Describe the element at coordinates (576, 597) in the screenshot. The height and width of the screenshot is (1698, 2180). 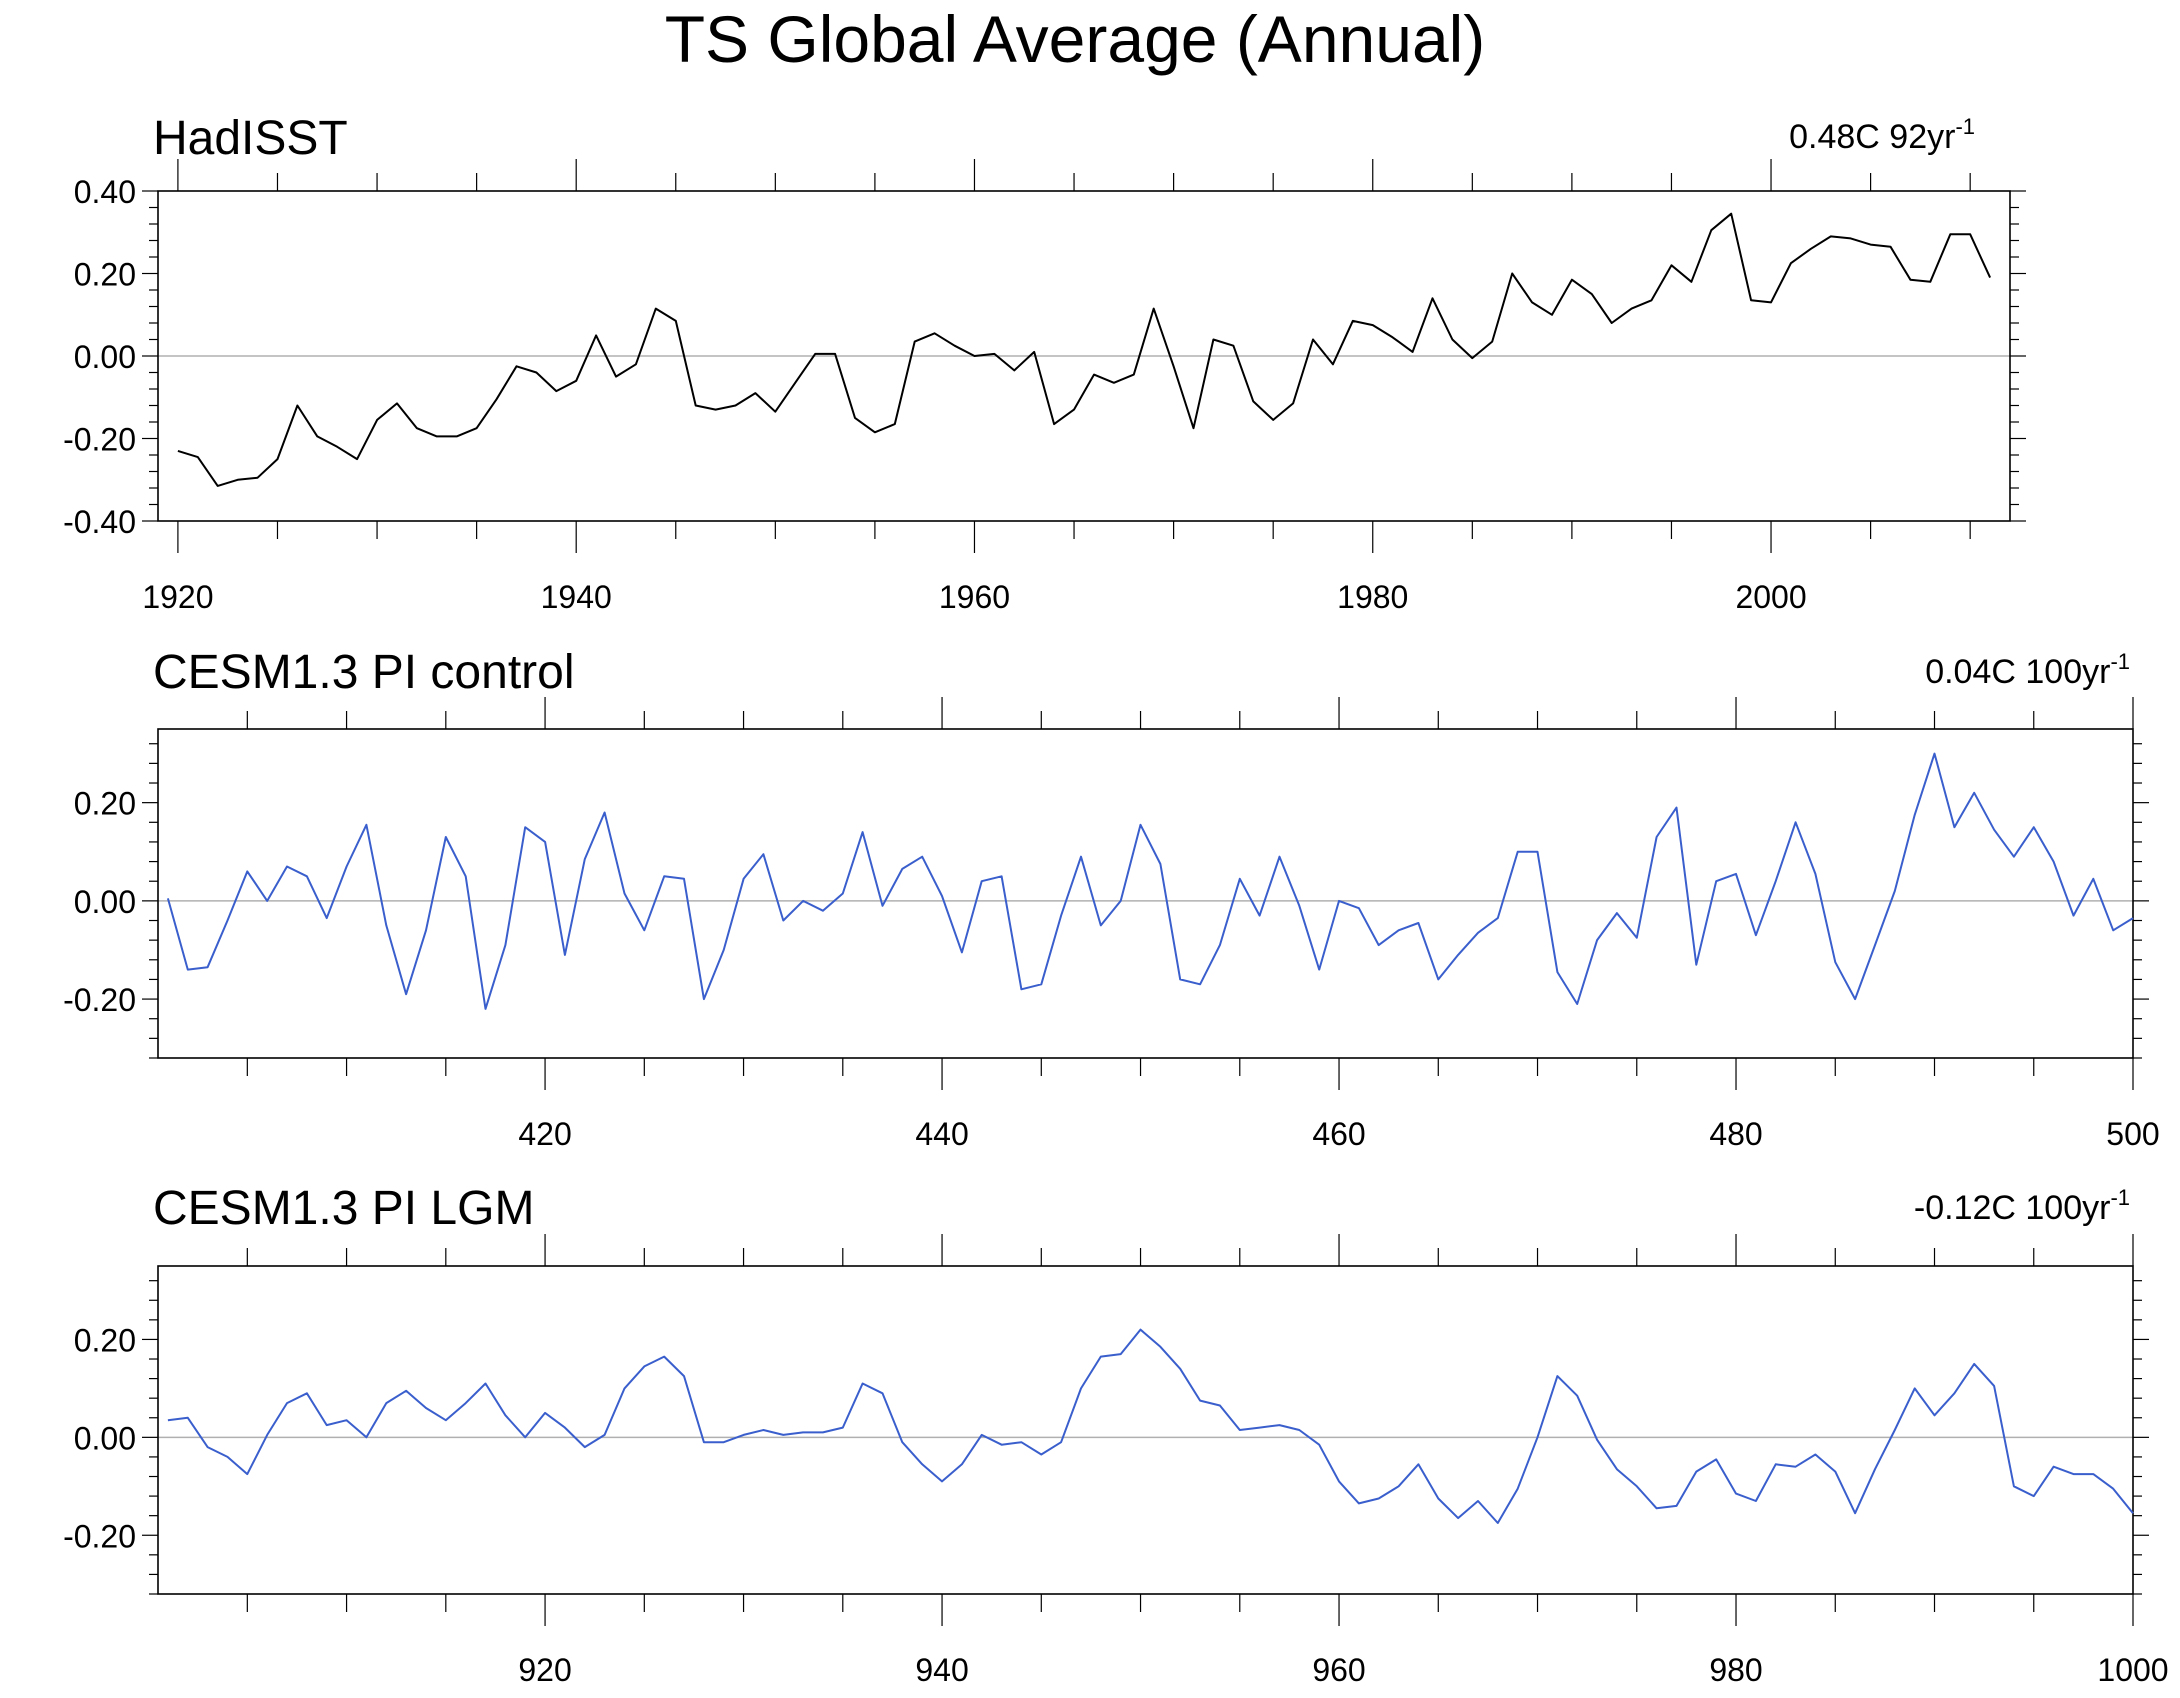
I see `x-tick-label: 1940` at that location.